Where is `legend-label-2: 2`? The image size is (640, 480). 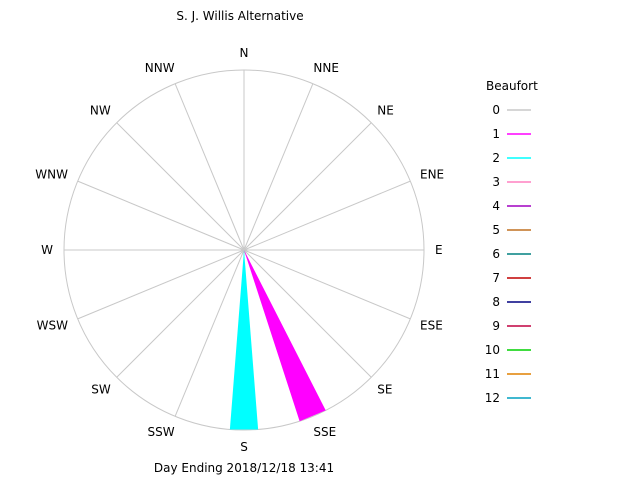
legend-label-2: 2 is located at coordinates (496, 158).